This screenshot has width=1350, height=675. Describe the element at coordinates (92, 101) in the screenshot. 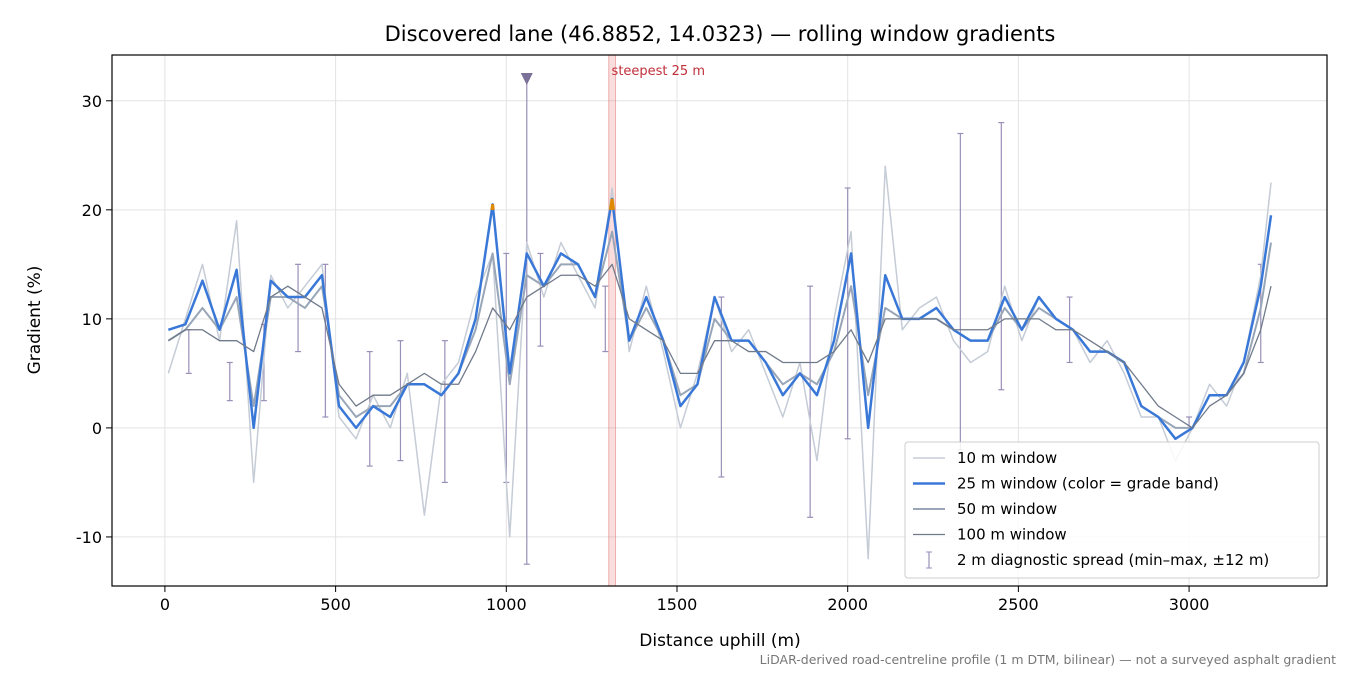

I see `y-tick-label: 30` at that location.